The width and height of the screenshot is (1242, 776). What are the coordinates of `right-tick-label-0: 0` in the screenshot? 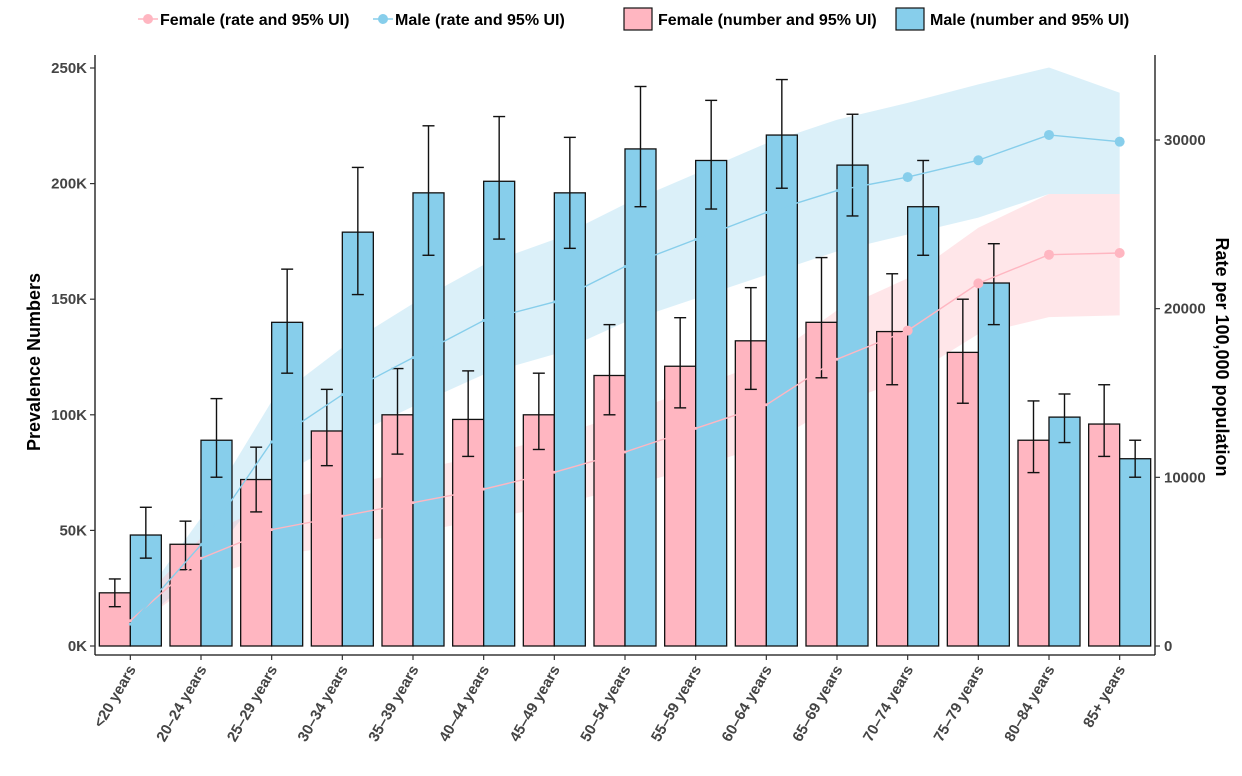 It's located at (1168, 646).